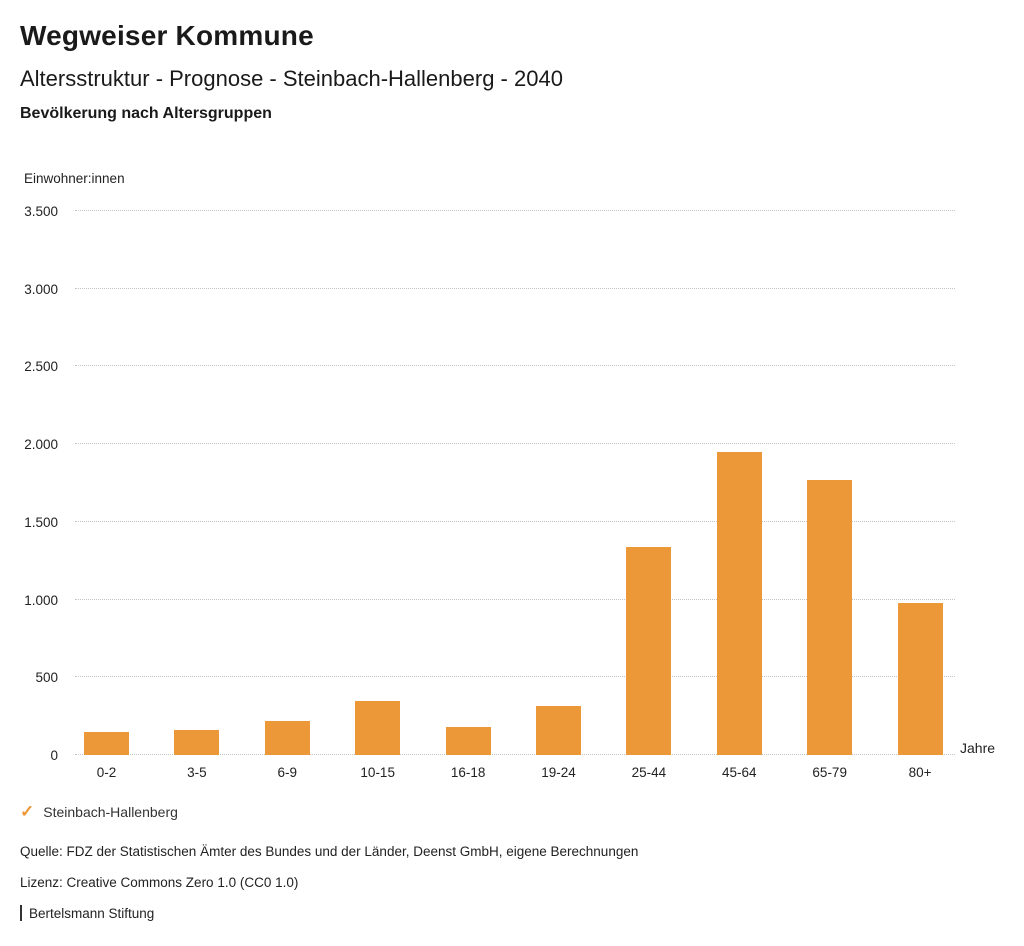  I want to click on x-tick-label-16-18: 16-18, so click(468, 772).